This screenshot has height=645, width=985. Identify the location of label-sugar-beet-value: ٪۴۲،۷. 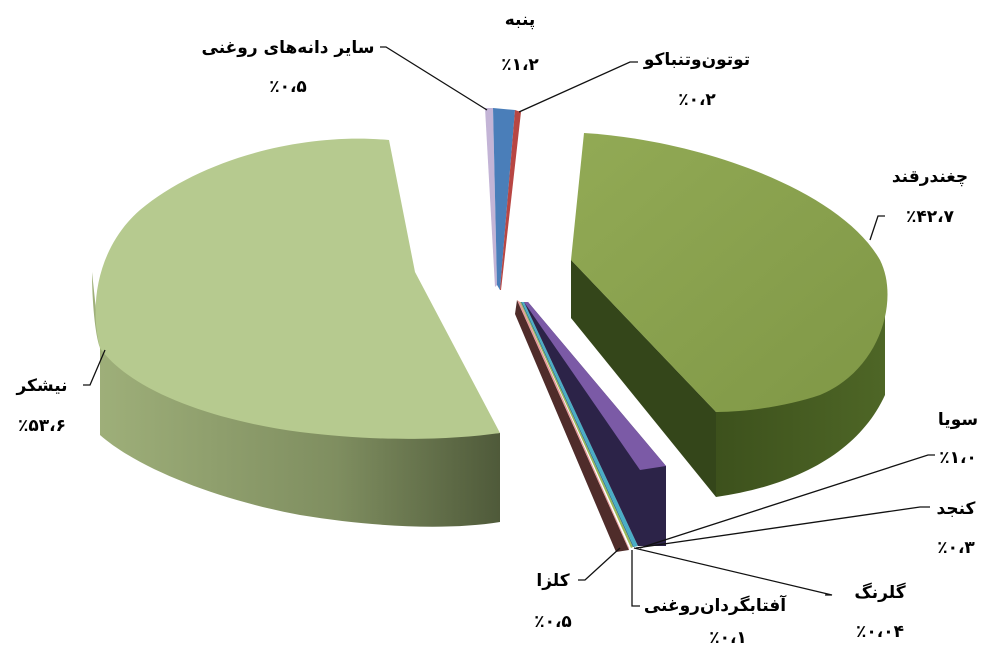
(930, 217).